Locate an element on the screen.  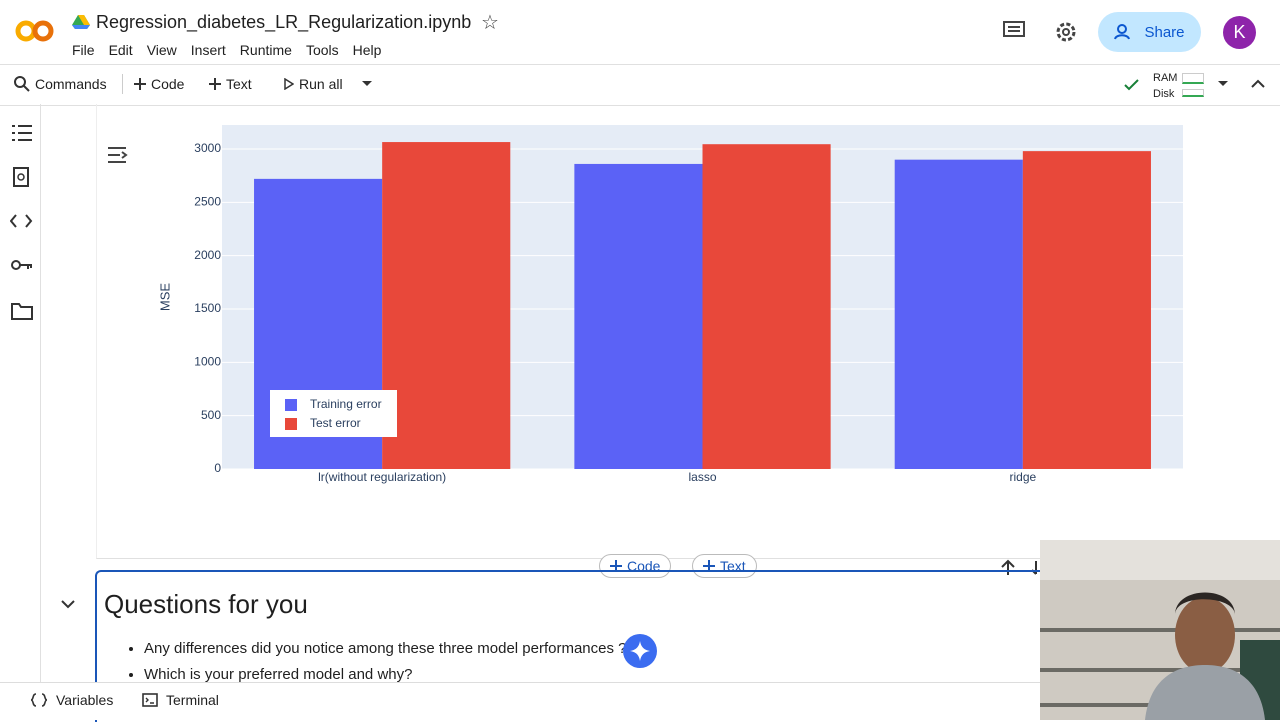
y-tick-label: 1500 is located at coordinates (207, 308).